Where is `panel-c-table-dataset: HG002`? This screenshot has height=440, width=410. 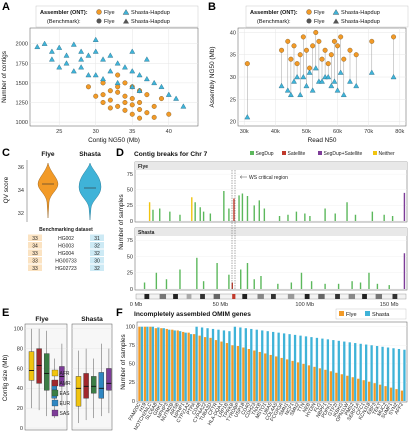
panel-c-table-dataset: HG002 is located at coordinates (66, 239).